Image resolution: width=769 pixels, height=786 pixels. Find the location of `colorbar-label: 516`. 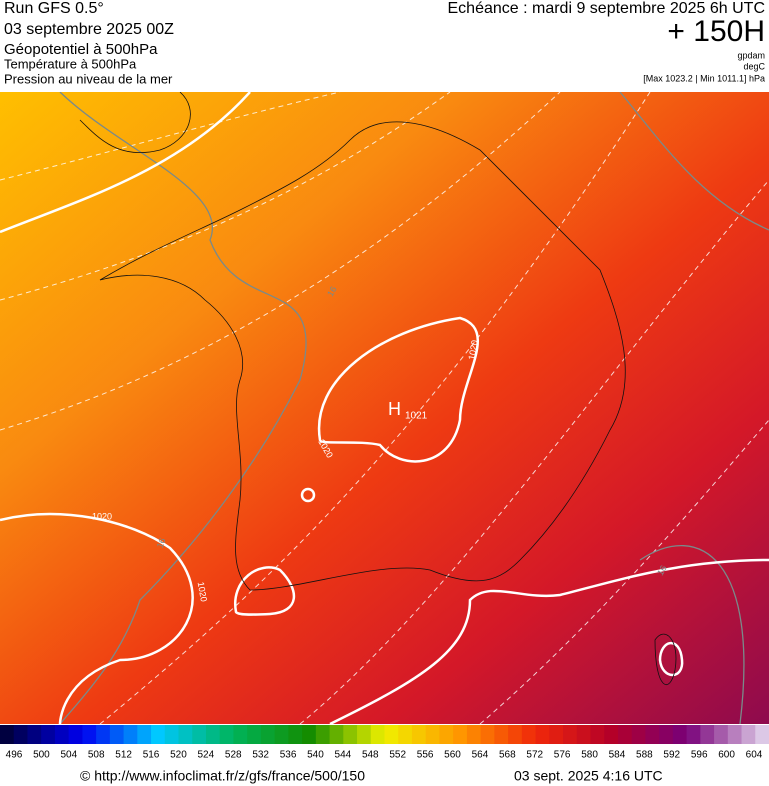

colorbar-label: 516 is located at coordinates (151, 755).